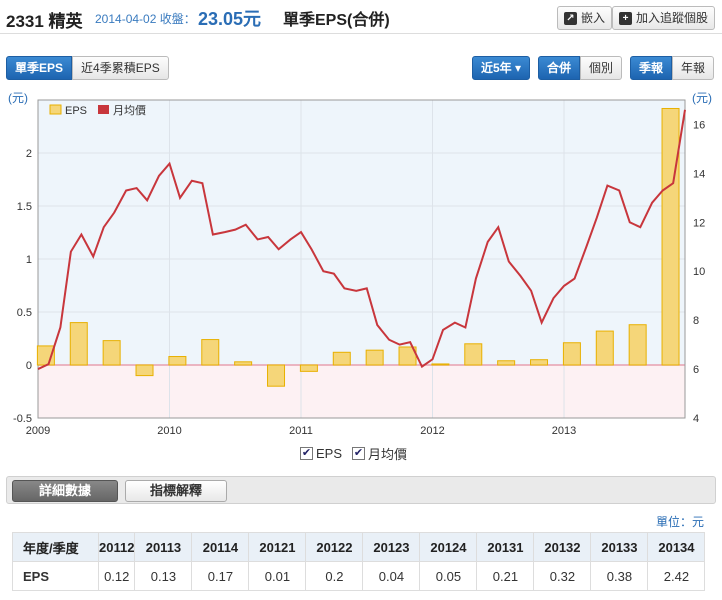 The image size is (722, 600). What do you see at coordinates (699, 174) in the screenshot?
I see `right-tick-label: 14` at bounding box center [699, 174].